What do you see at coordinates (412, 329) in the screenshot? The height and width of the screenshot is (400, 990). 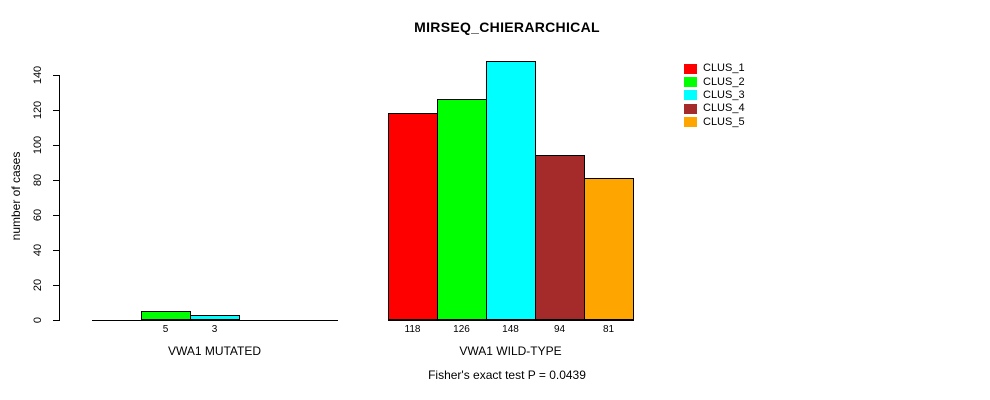 I see `bar-value-label: 118` at bounding box center [412, 329].